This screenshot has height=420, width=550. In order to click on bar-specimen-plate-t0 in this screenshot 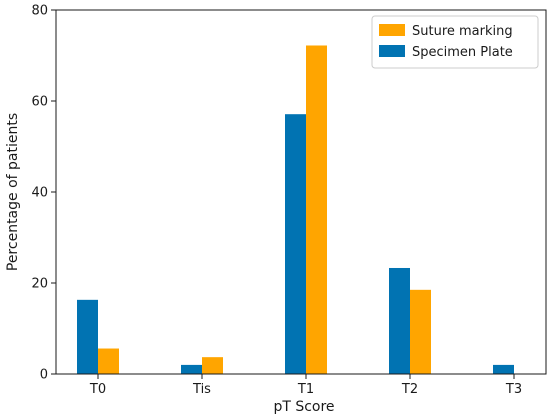, I will do `click(87, 336)`.